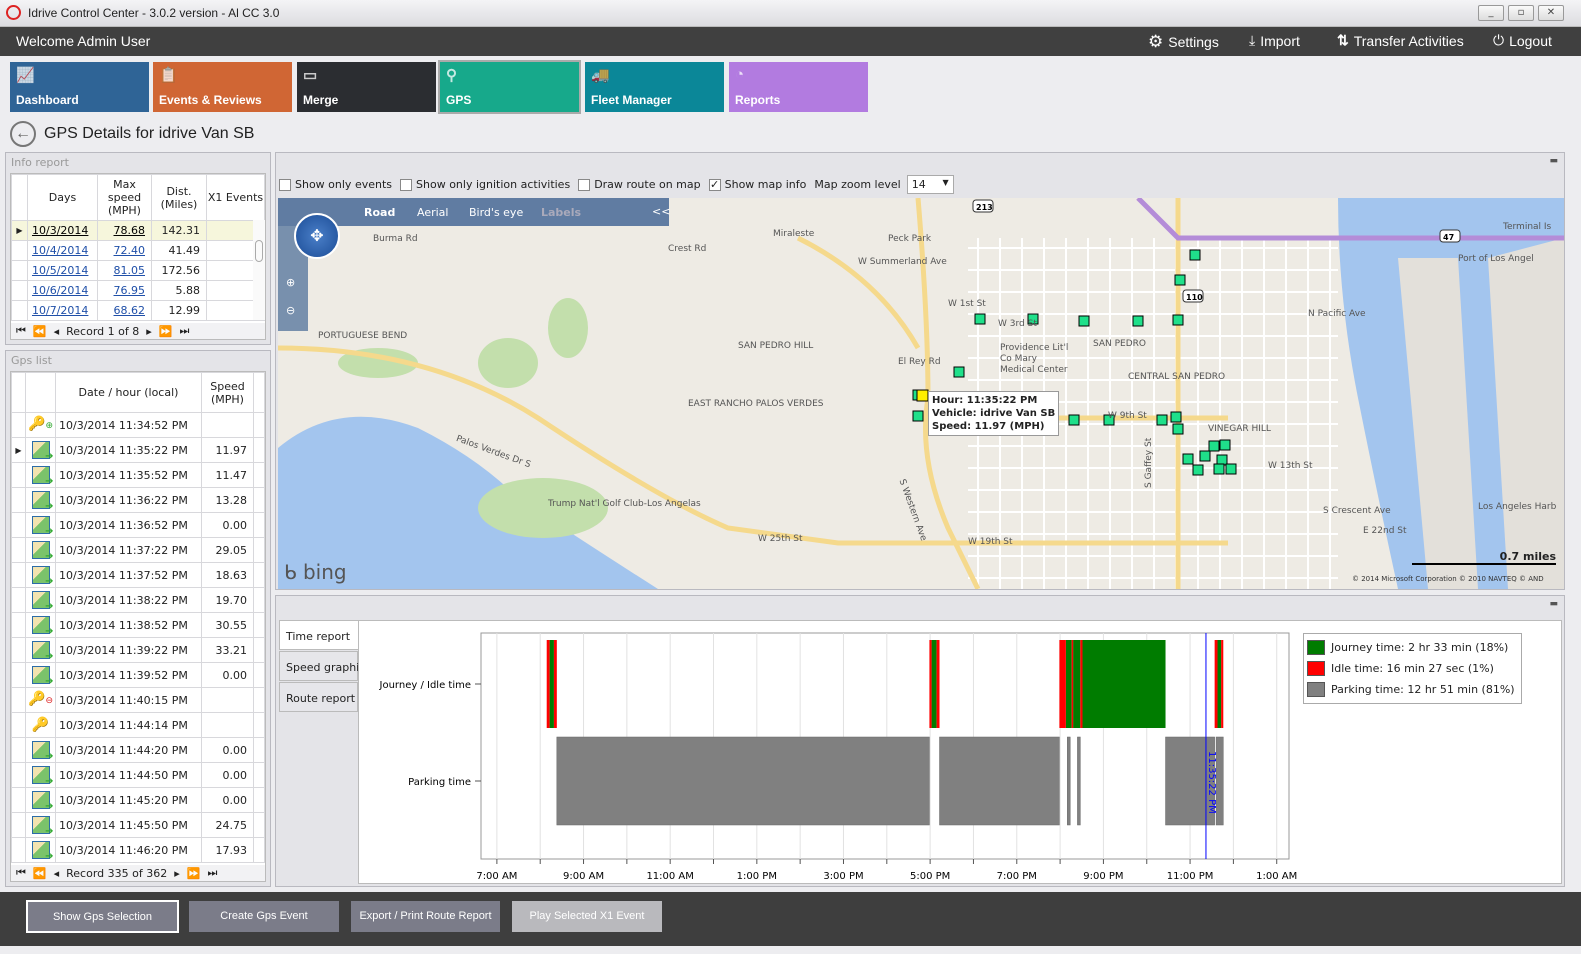 The image size is (1581, 954). What do you see at coordinates (138, 700) in the screenshot?
I see `gps-list-row: 🔑⊖ 10/3/2014 11:40:15 PM` at bounding box center [138, 700].